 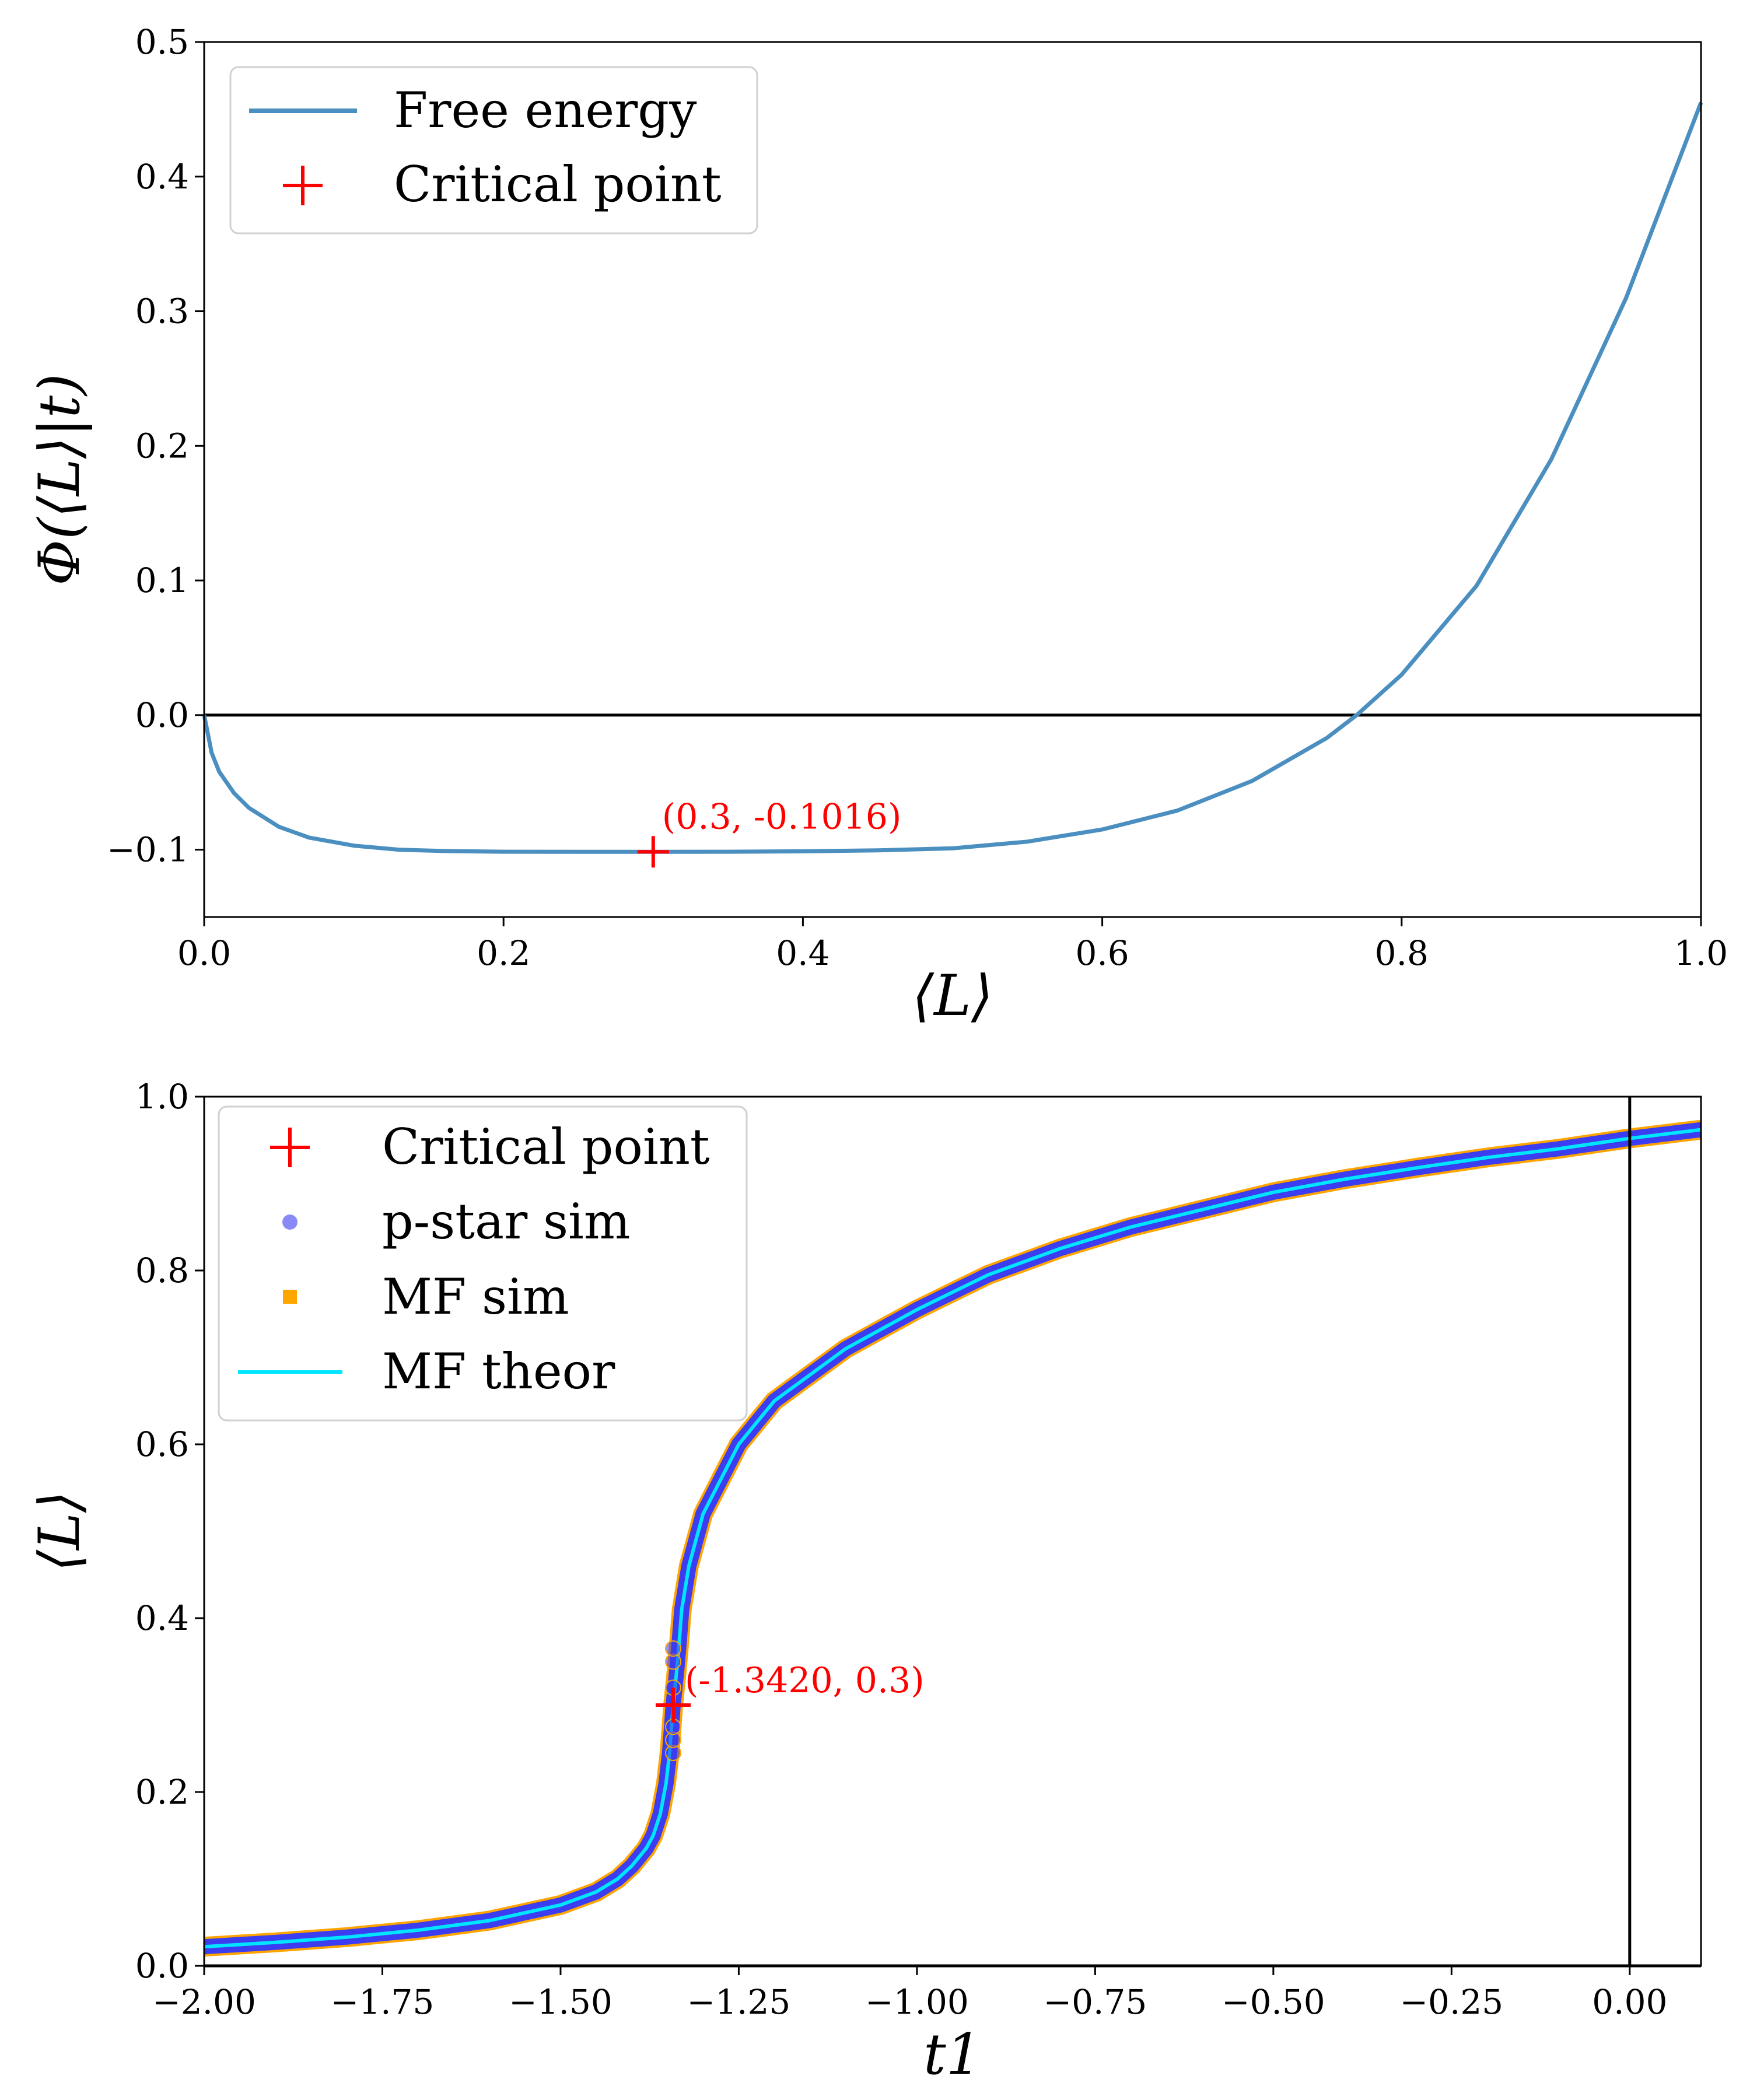 What do you see at coordinates (917, 2002) in the screenshot?
I see `x-tick-label: −1.00` at bounding box center [917, 2002].